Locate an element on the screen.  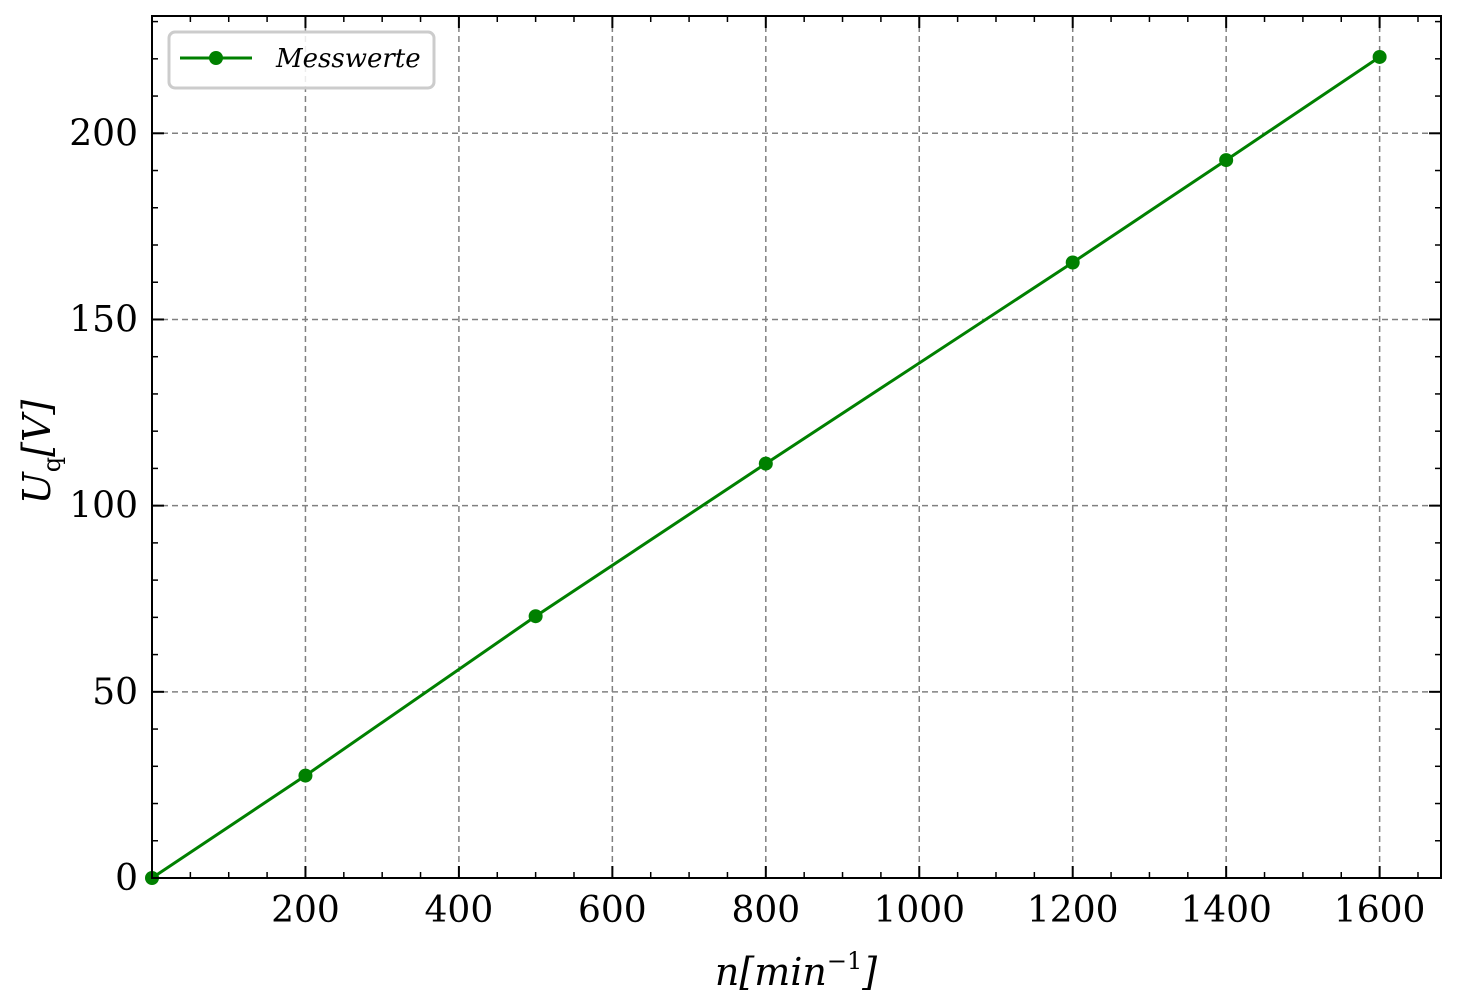
y-axis-label-subscript: q is located at coordinates (52, 464).